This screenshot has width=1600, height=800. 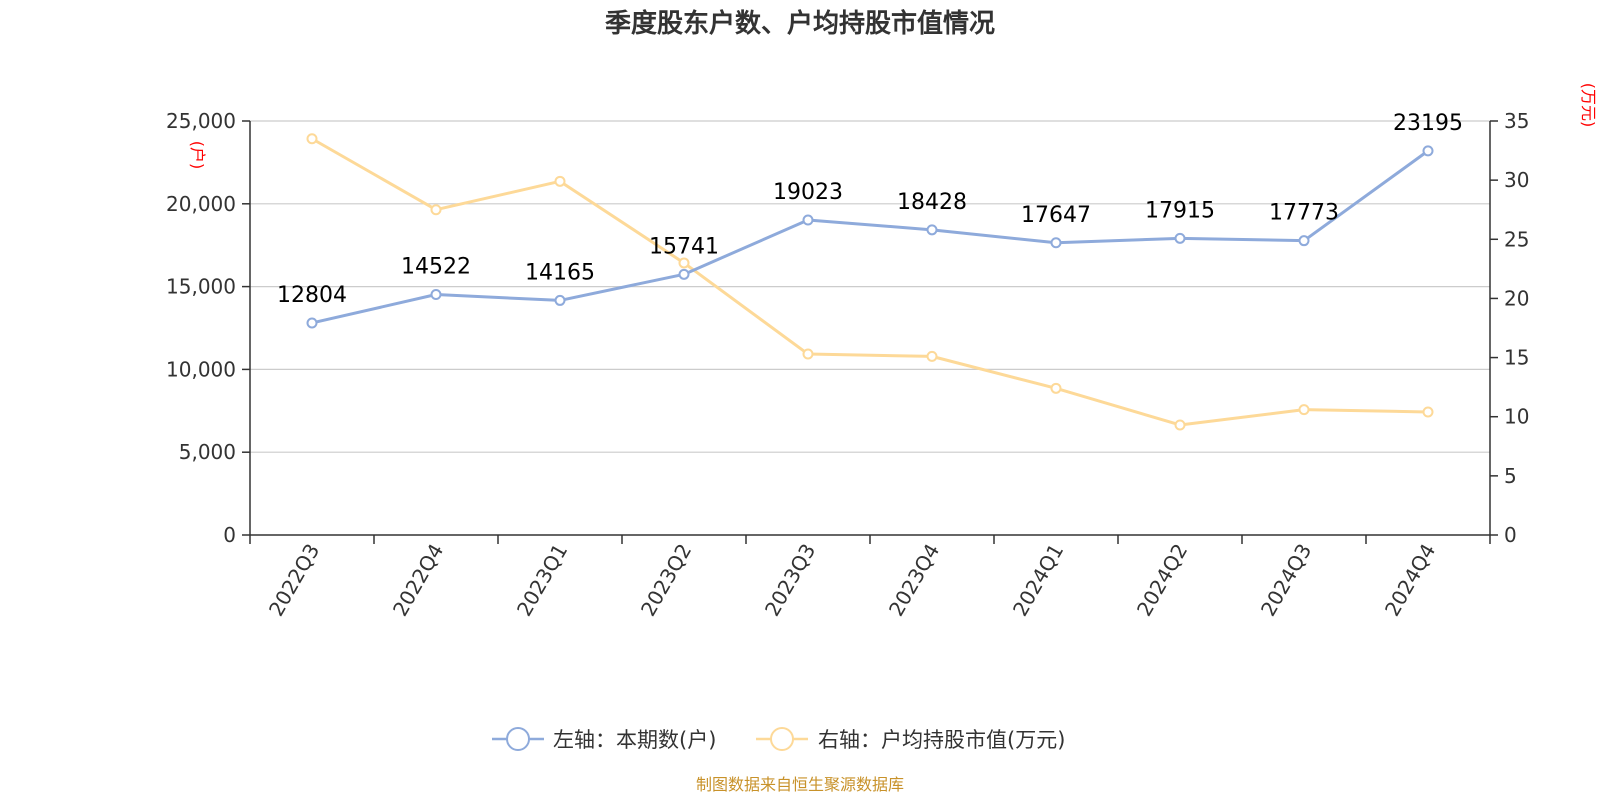 I want to click on left-tick-label: 20,000, so click(x=201, y=204).